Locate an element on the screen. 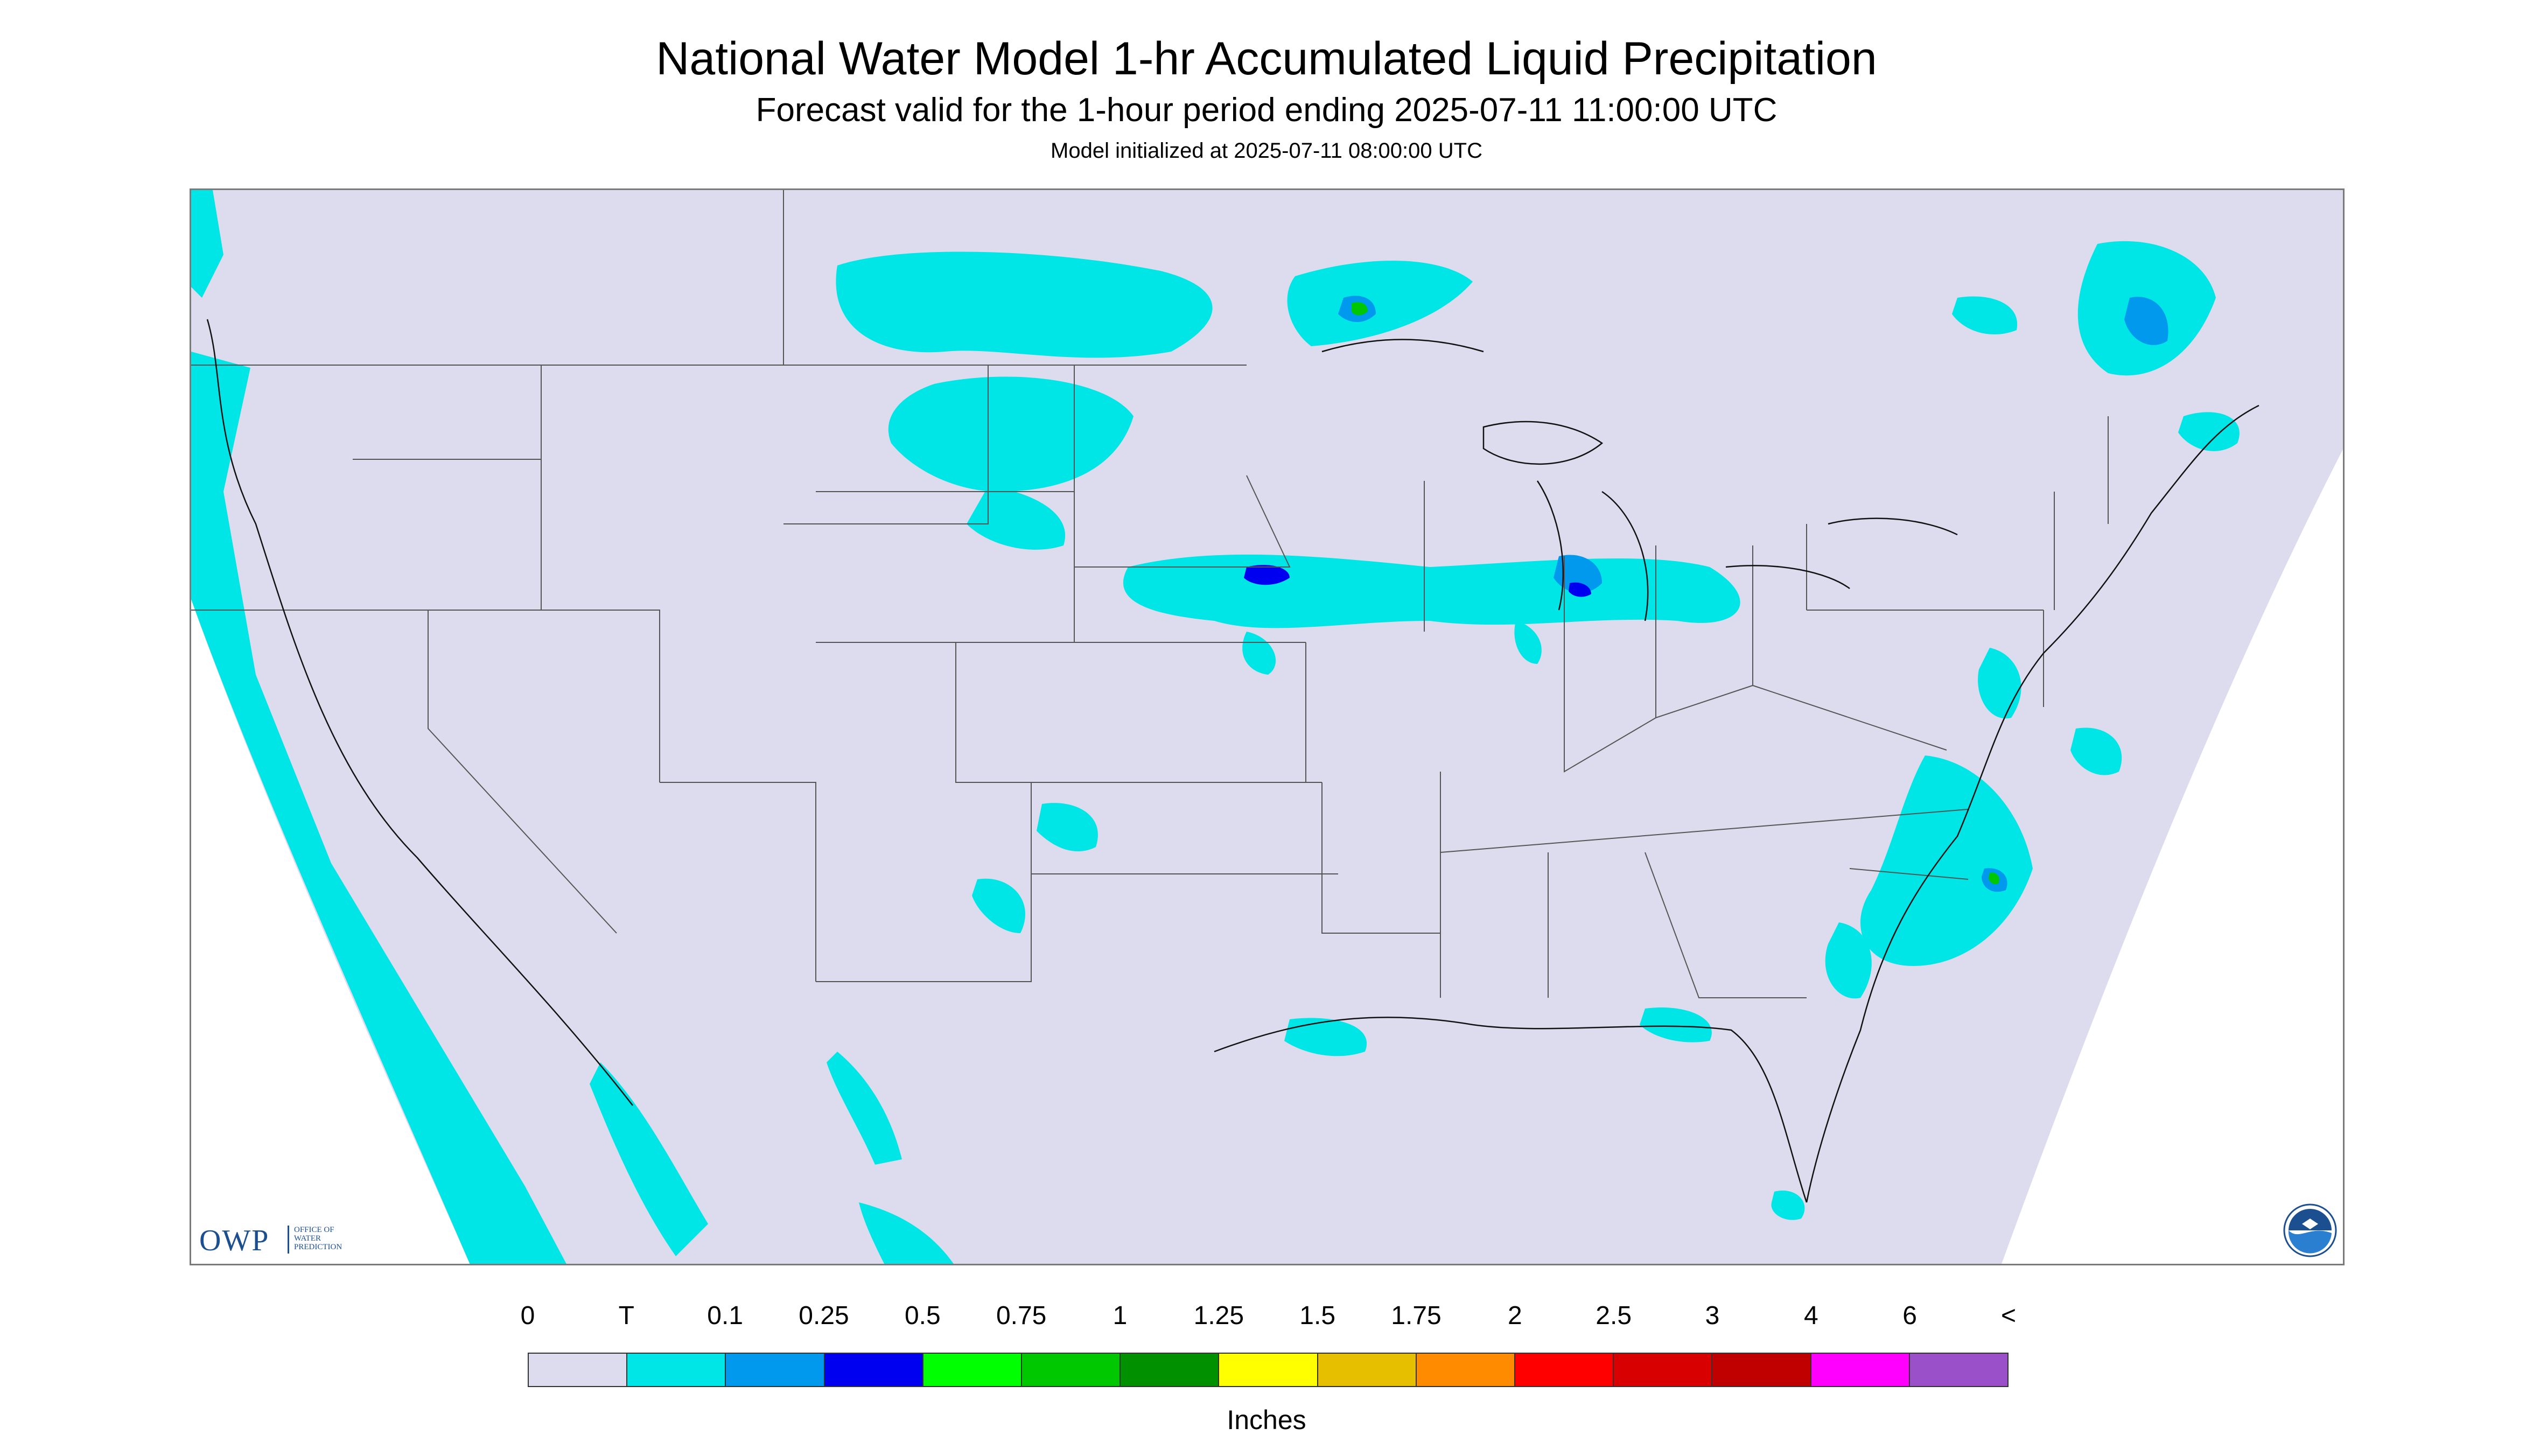 The height and width of the screenshot is (1456, 2533). precip-ontario-east is located at coordinates (1985, 315).